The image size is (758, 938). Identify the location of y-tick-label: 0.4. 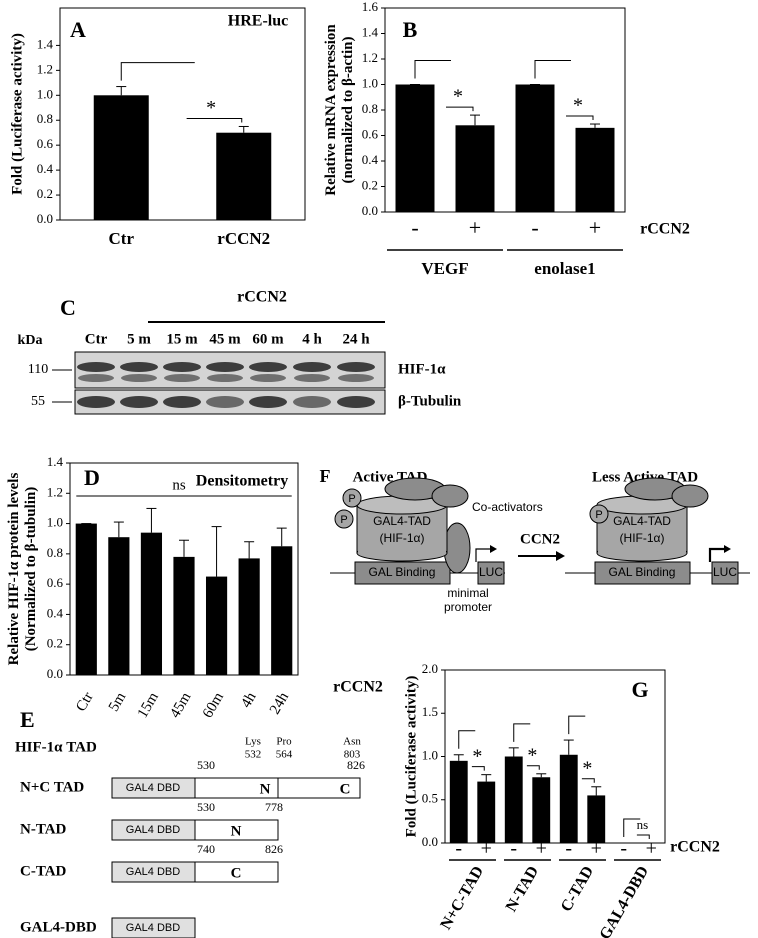
(370, 159).